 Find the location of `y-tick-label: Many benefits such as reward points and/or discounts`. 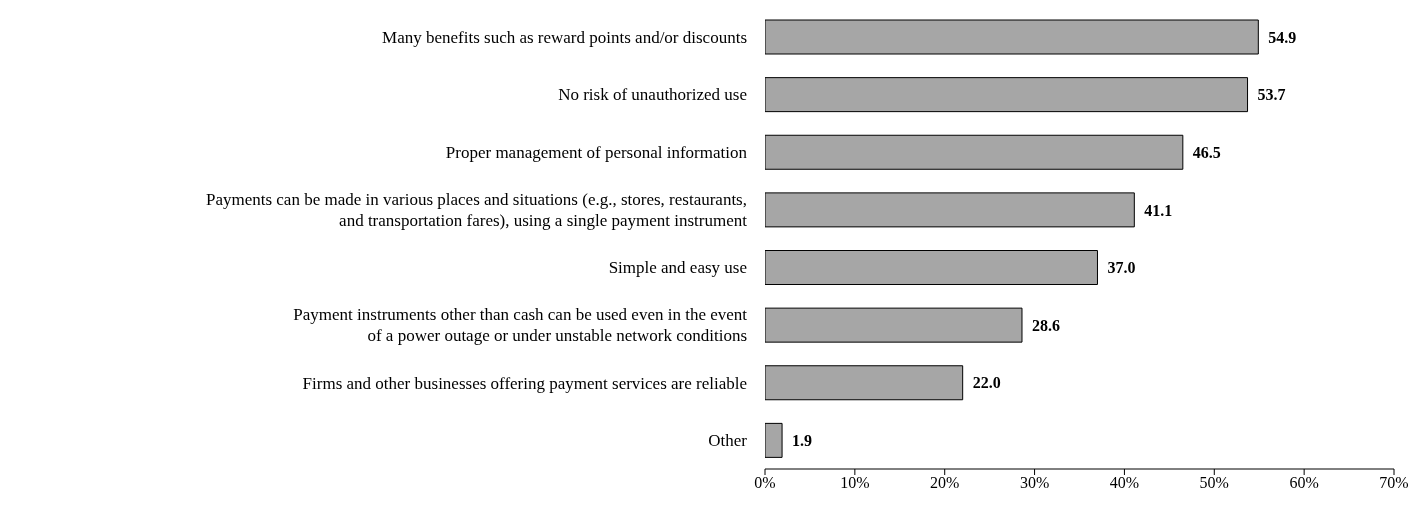

y-tick-label: Many benefits such as reward points and/or discounts is located at coordinates (564, 37).